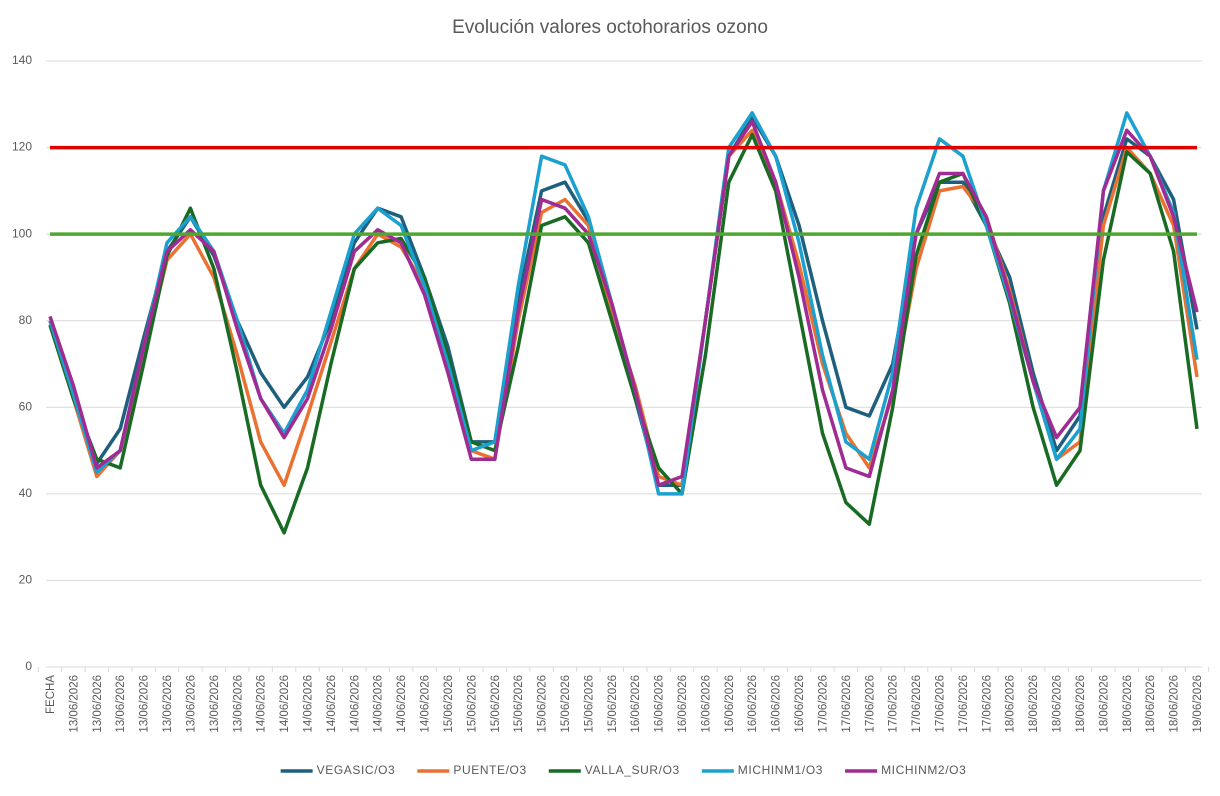 Image resolution: width=1220 pixels, height=796 pixels. I want to click on y-tick-label: 120, so click(22, 147).